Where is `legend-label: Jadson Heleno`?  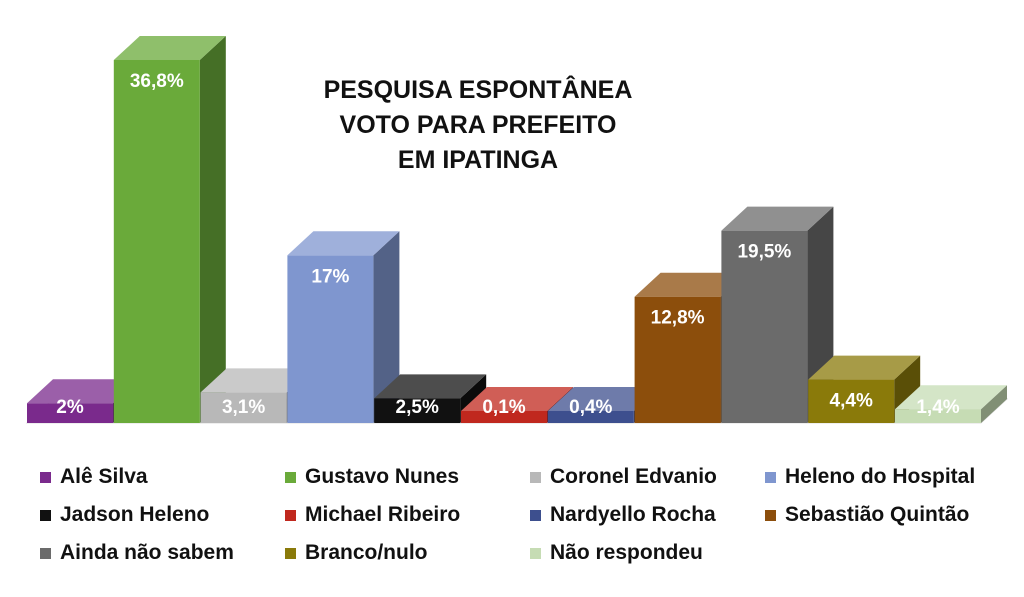
legend-label: Jadson Heleno is located at coordinates (135, 514).